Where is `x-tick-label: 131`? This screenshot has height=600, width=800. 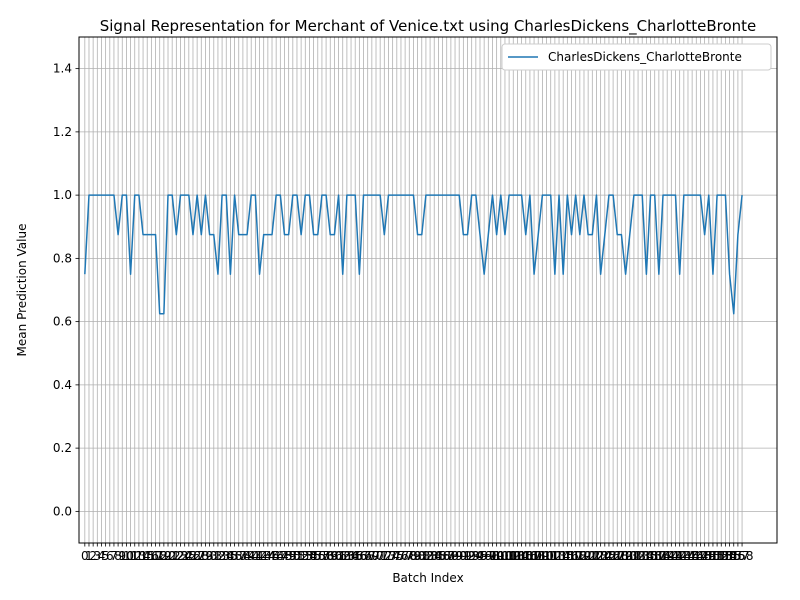
x-tick-label: 131 is located at coordinates (629, 556).